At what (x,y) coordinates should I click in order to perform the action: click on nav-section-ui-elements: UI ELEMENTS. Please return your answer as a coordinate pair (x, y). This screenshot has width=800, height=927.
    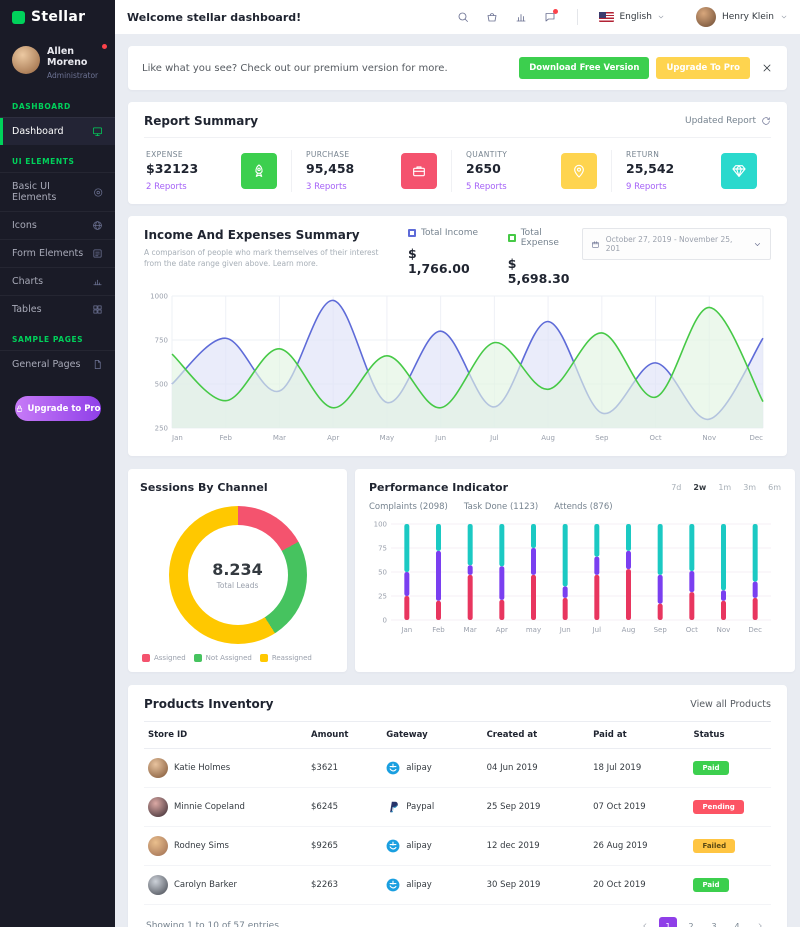
    Looking at the image, I should click on (43, 161).